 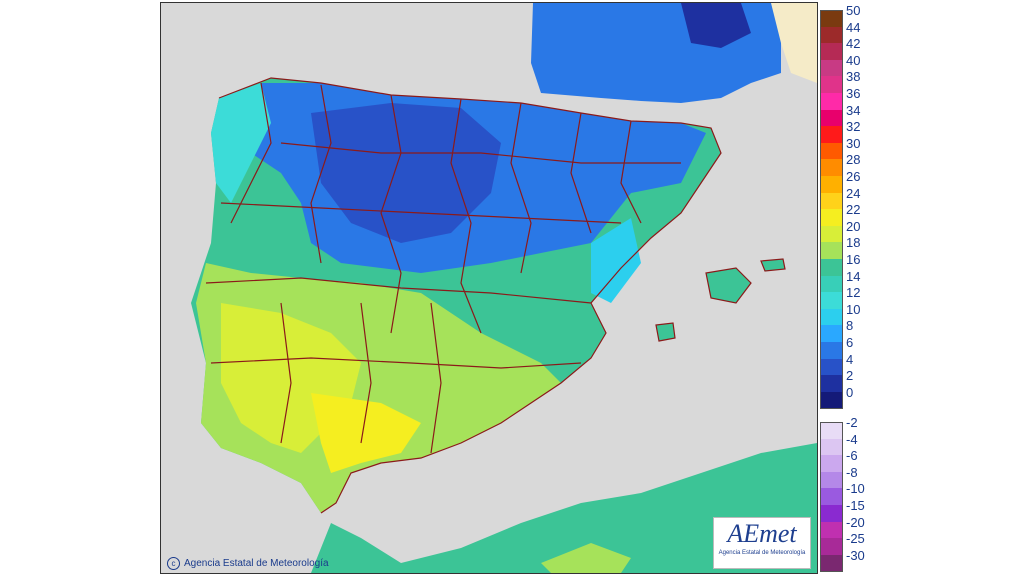 What do you see at coordinates (853, 309) in the screenshot?
I see `legend-label: 10` at bounding box center [853, 309].